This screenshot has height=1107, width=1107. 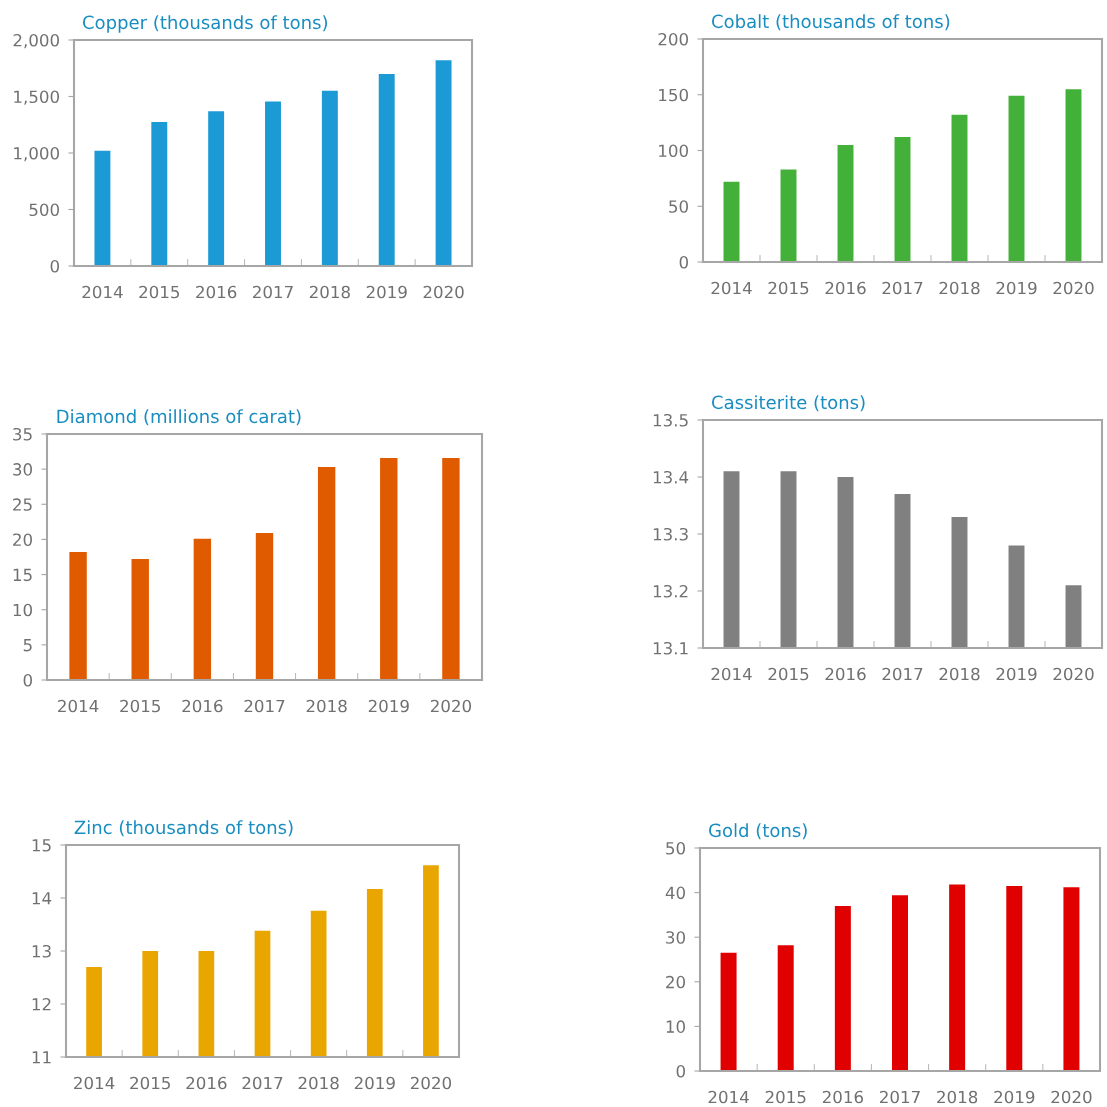 What do you see at coordinates (670, 591) in the screenshot?
I see `y-tick-label: 13.2` at bounding box center [670, 591].